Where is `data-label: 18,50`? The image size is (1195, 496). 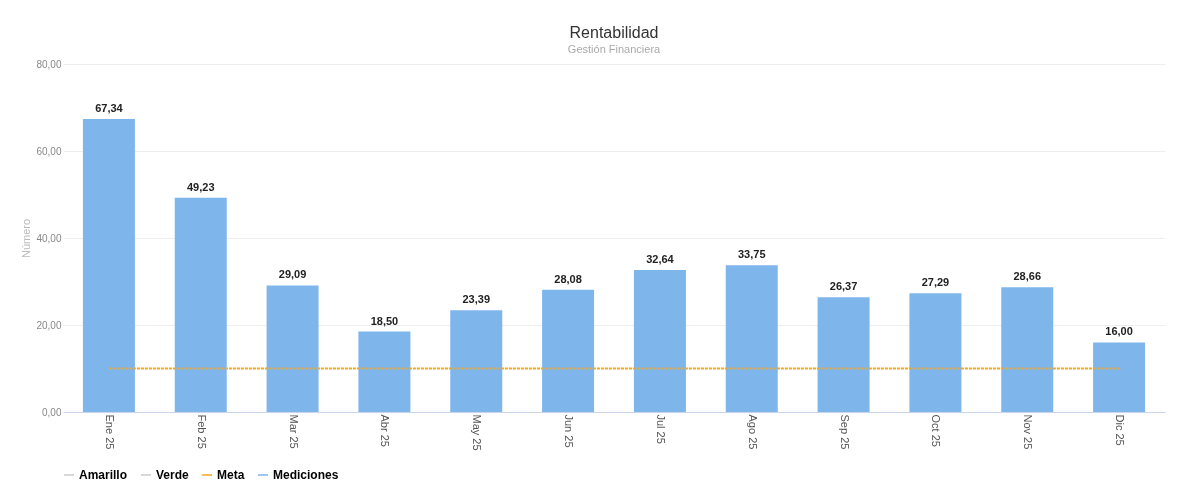
data-label: 18,50 is located at coordinates (384, 320).